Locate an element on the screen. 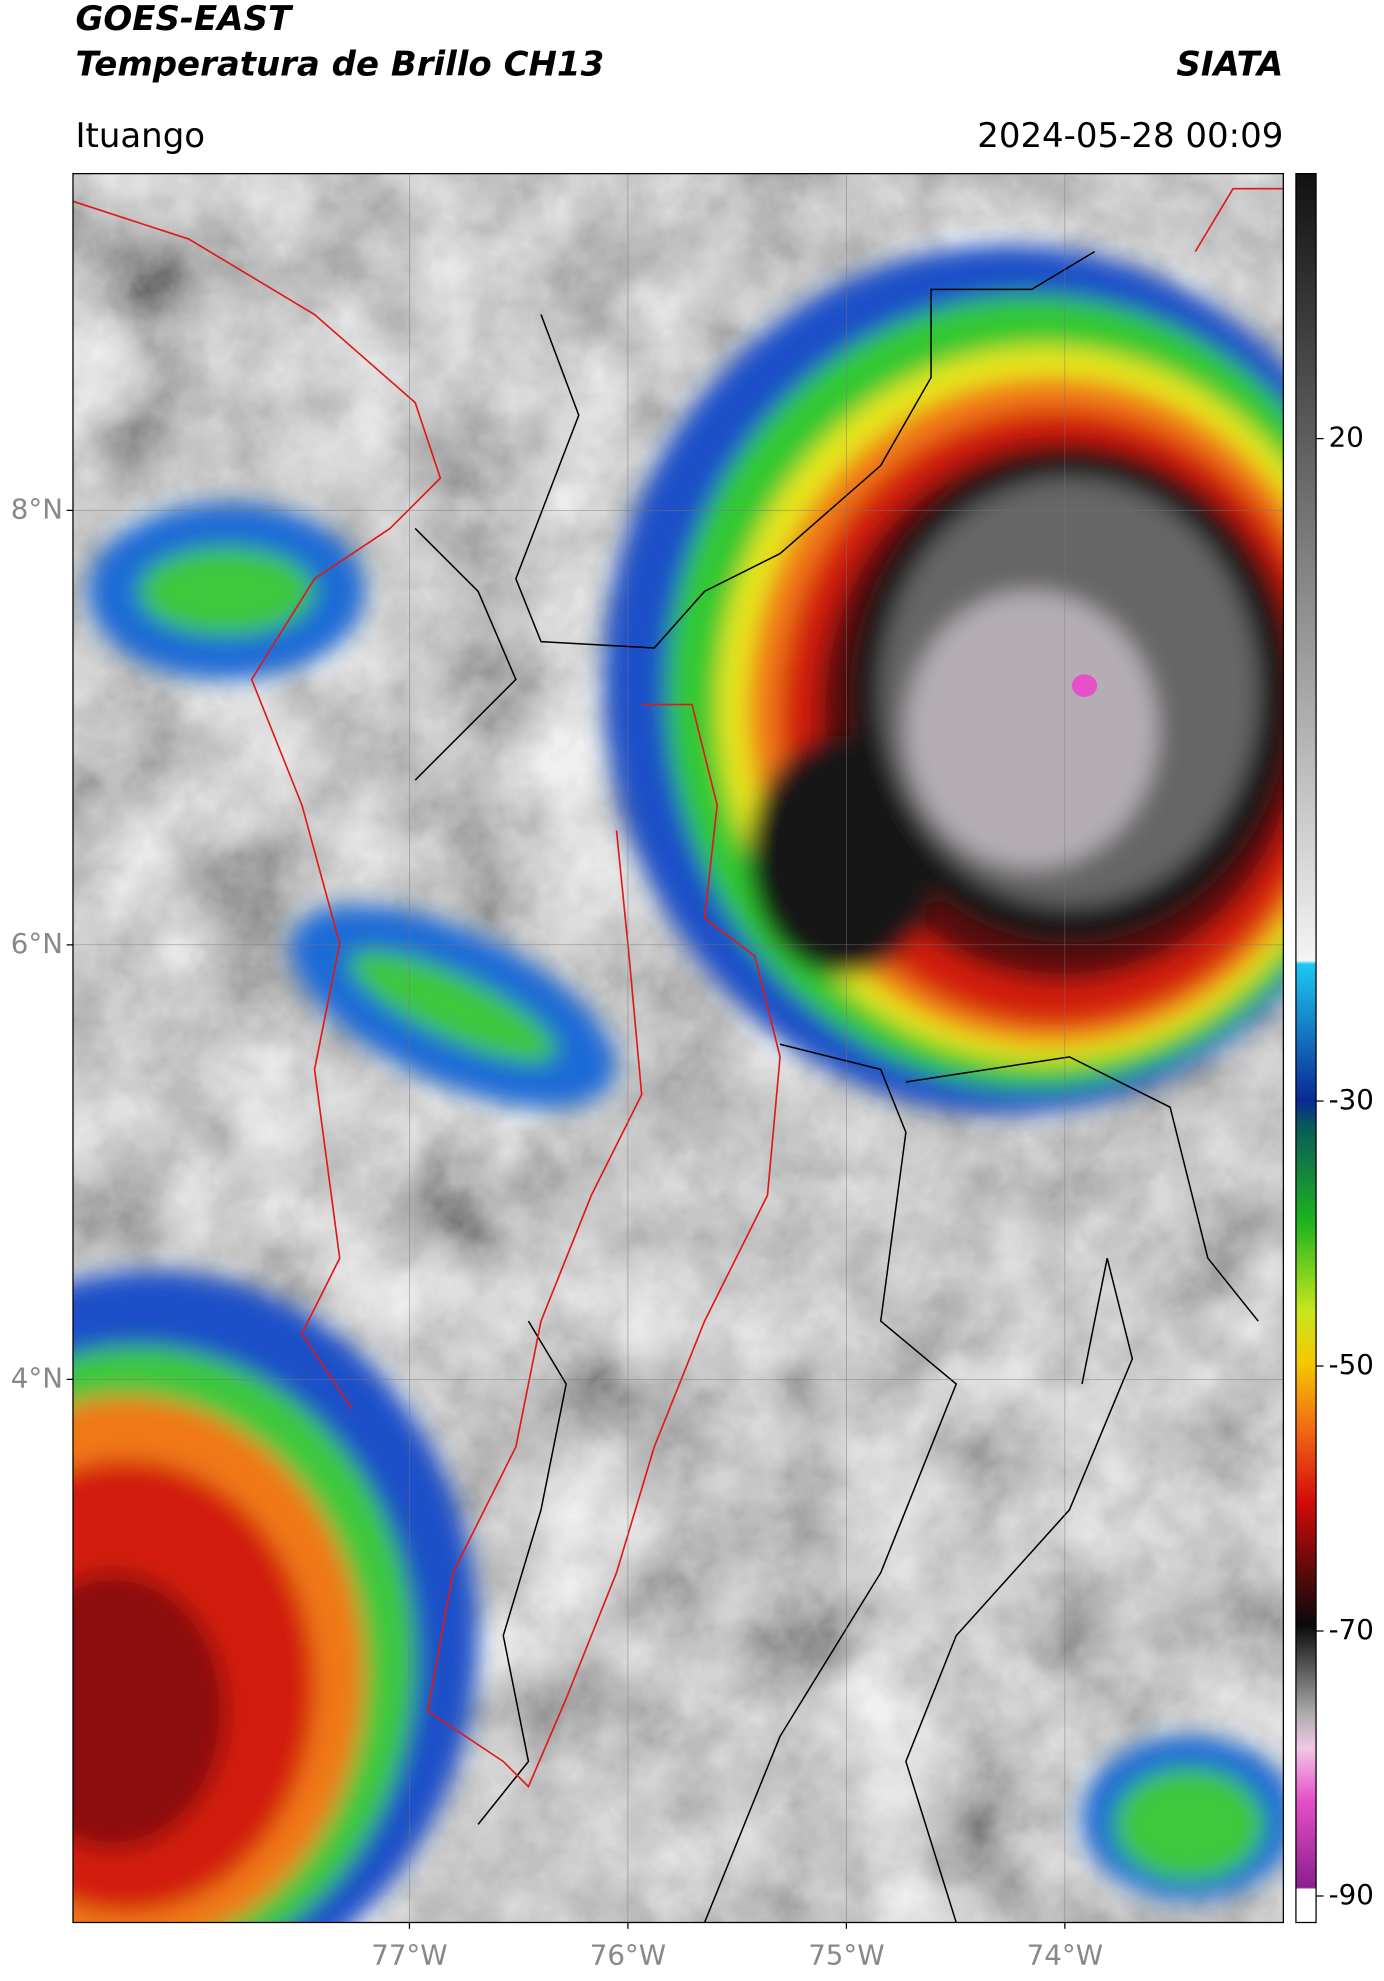  subtitle: Temperatura de Brillo CH13 is located at coordinates (339, 64).